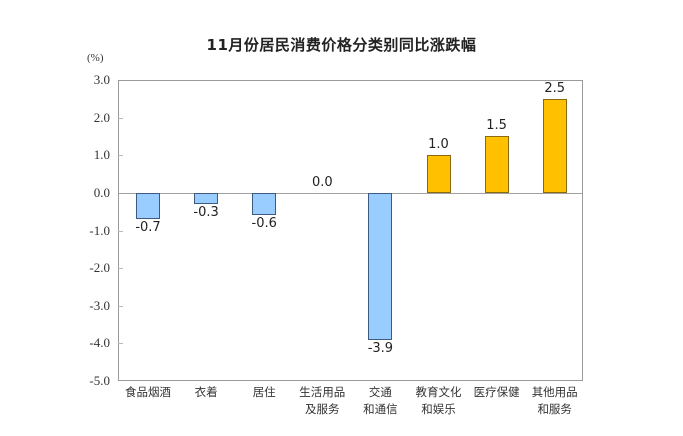 The image size is (683, 436). What do you see at coordinates (101, 117) in the screenshot?
I see `y-tick-label: 2.0` at bounding box center [101, 117].